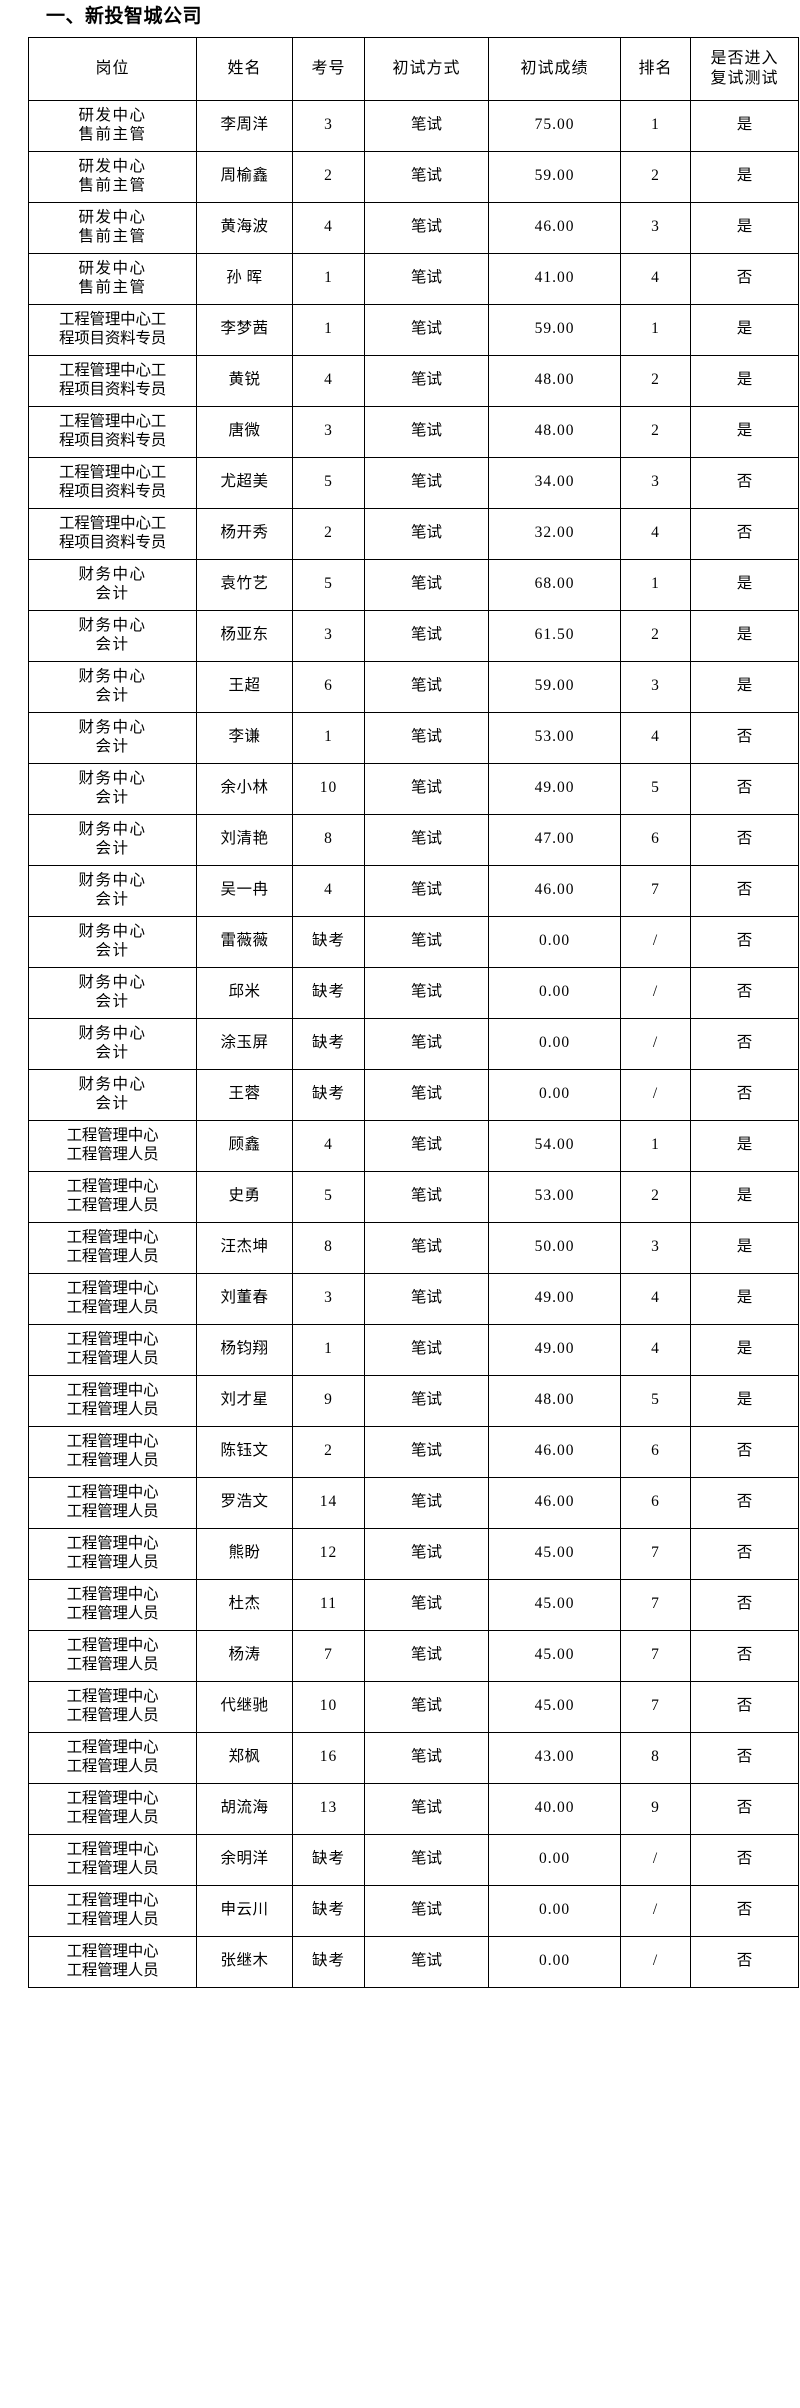 This screenshot has width=800, height=2408. I want to click on cell-exam-no: 2, so click(328, 533).